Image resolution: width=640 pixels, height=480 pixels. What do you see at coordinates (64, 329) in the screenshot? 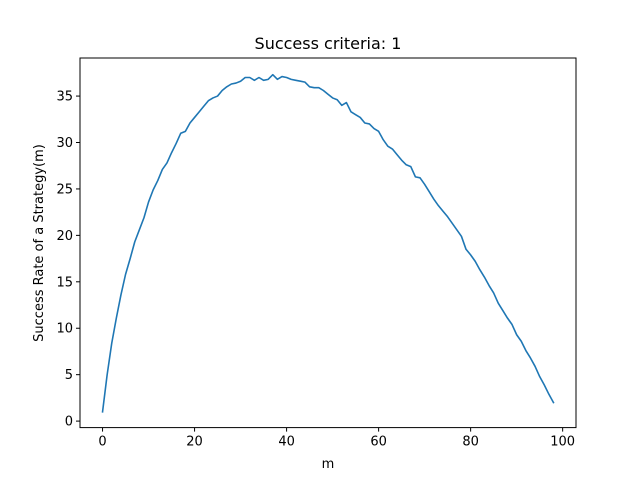
I see `y-tick-label: 10` at bounding box center [64, 329].